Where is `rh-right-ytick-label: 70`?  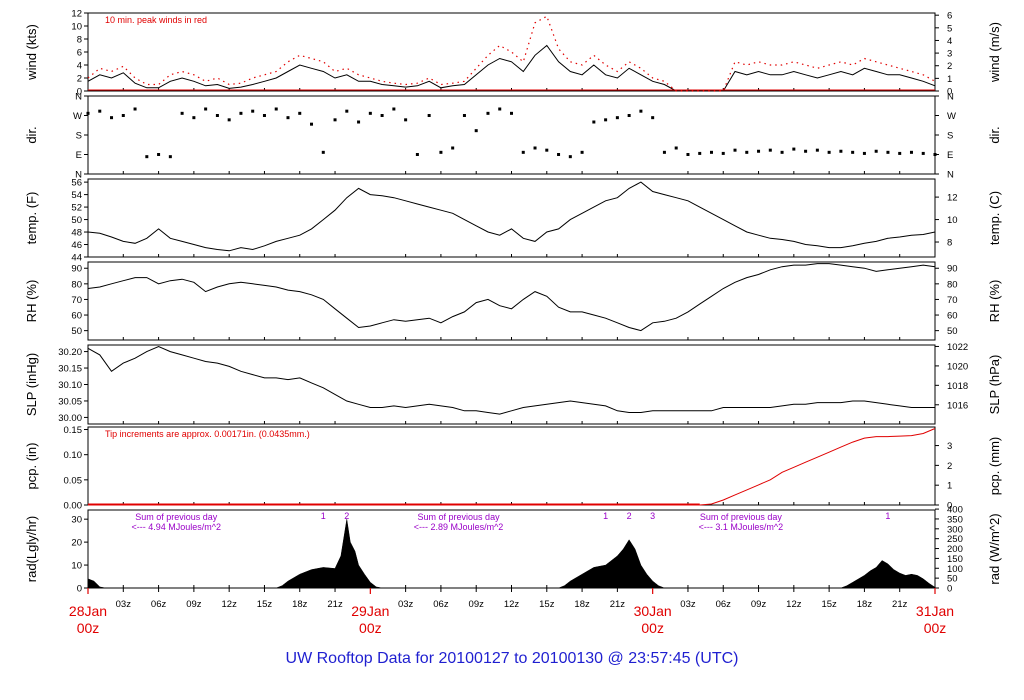 rh-right-ytick-label: 70 is located at coordinates (952, 300).